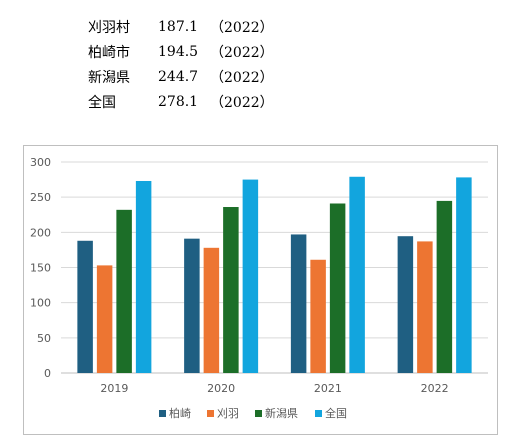 This screenshot has width=520, height=446. What do you see at coordinates (178, 26) in the screenshot?
I see `summary-value: 187.1` at bounding box center [178, 26].